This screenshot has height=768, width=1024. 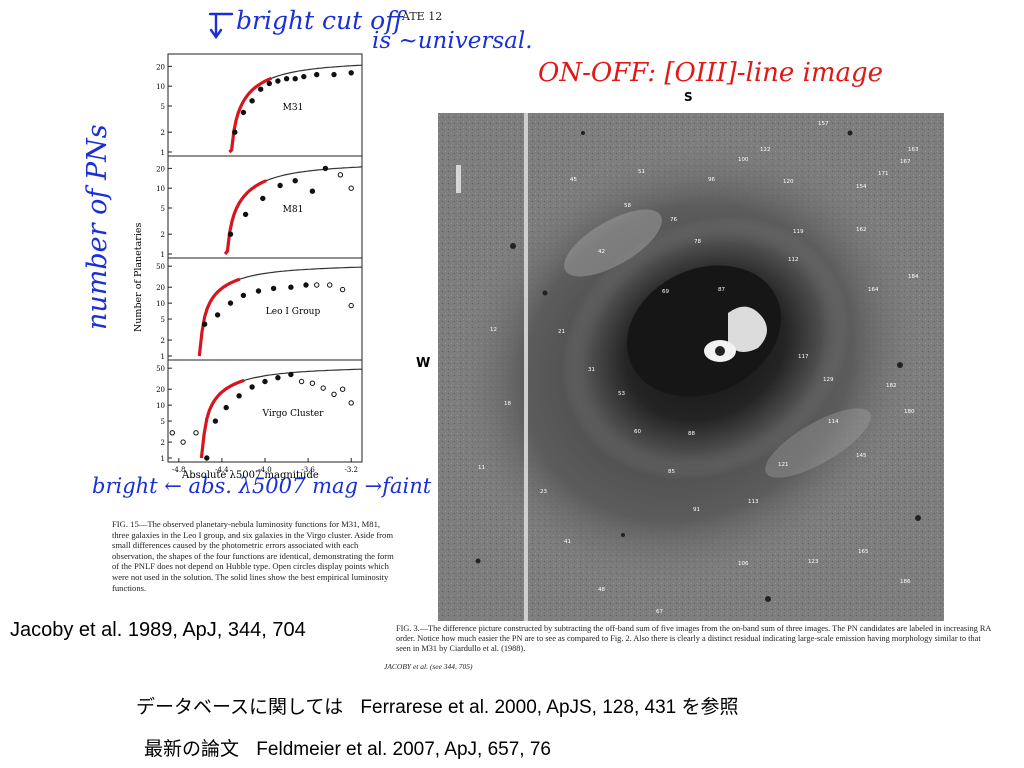 What do you see at coordinates (659, 612) in the screenshot?
I see `svg-text: 67` at bounding box center [659, 612].